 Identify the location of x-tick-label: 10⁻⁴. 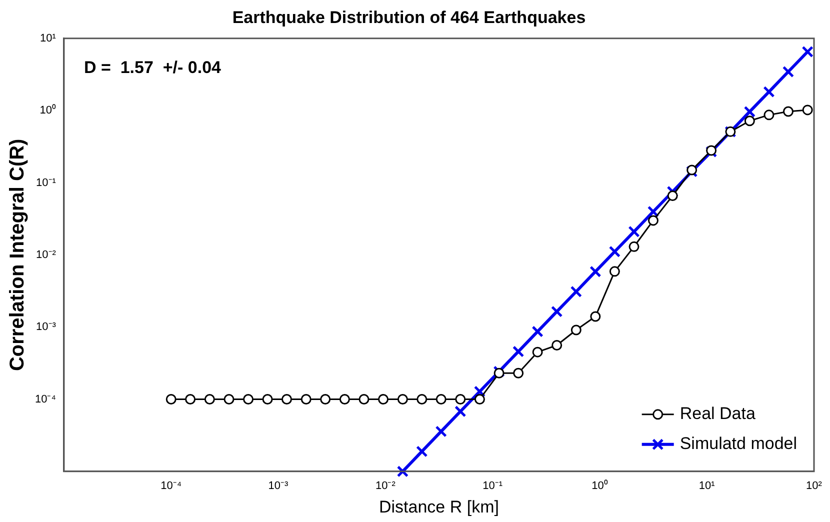
(171, 486).